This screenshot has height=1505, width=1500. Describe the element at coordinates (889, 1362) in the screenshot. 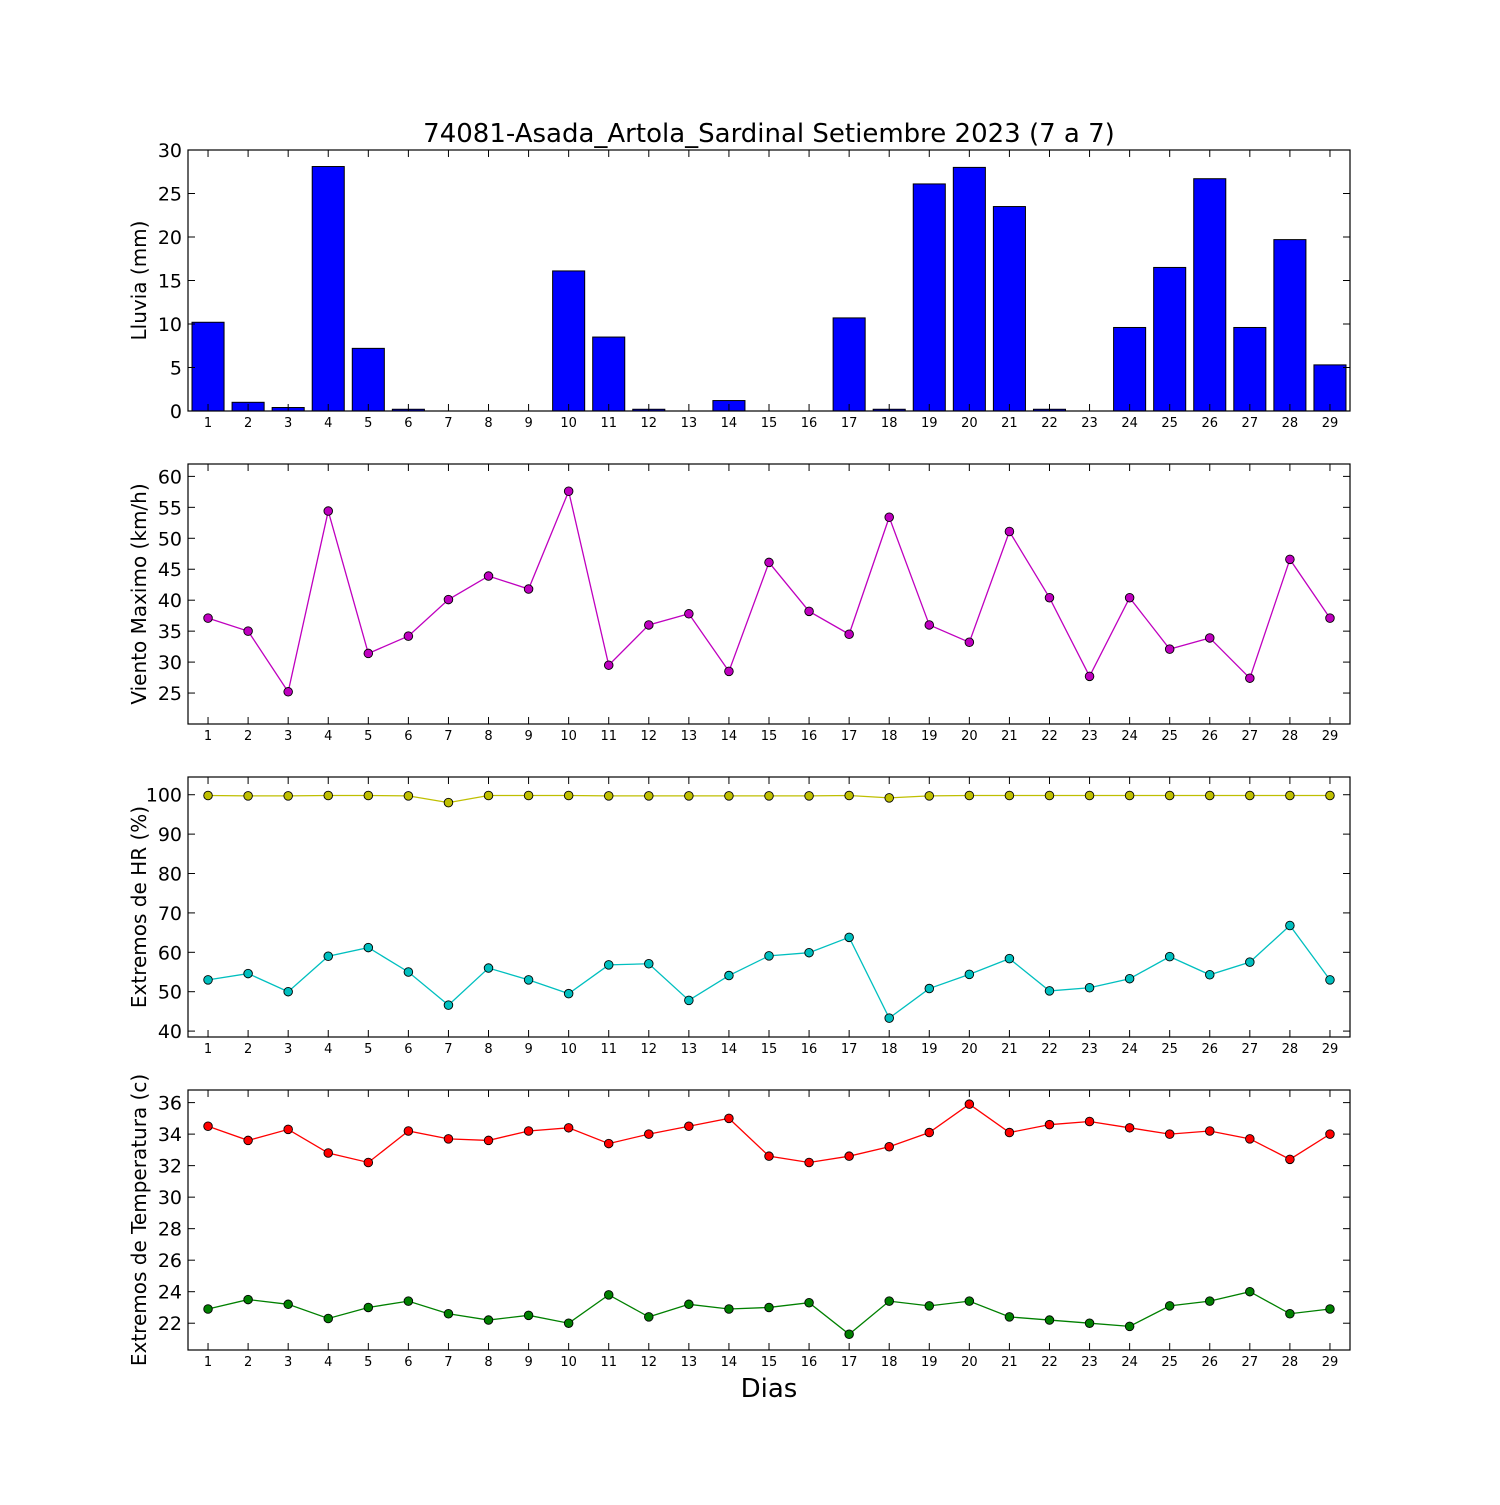

I see `temperature-xtick-label: 18` at that location.